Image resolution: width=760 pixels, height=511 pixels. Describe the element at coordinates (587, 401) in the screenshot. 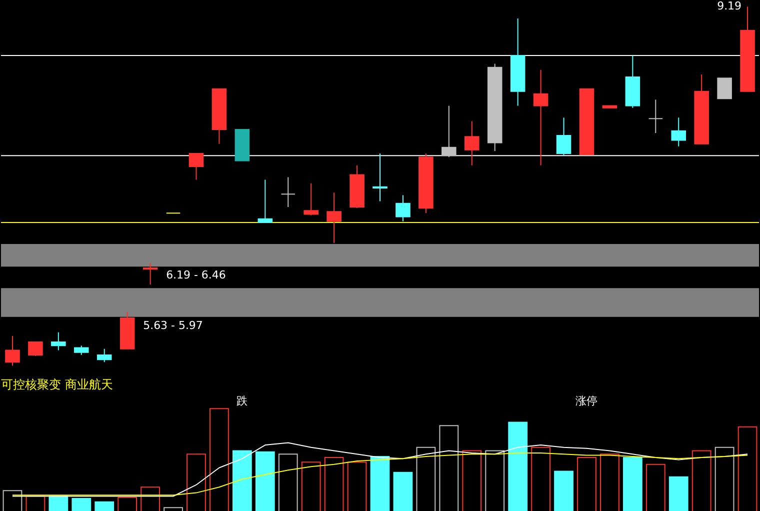

I see `text: 涨停` at that location.